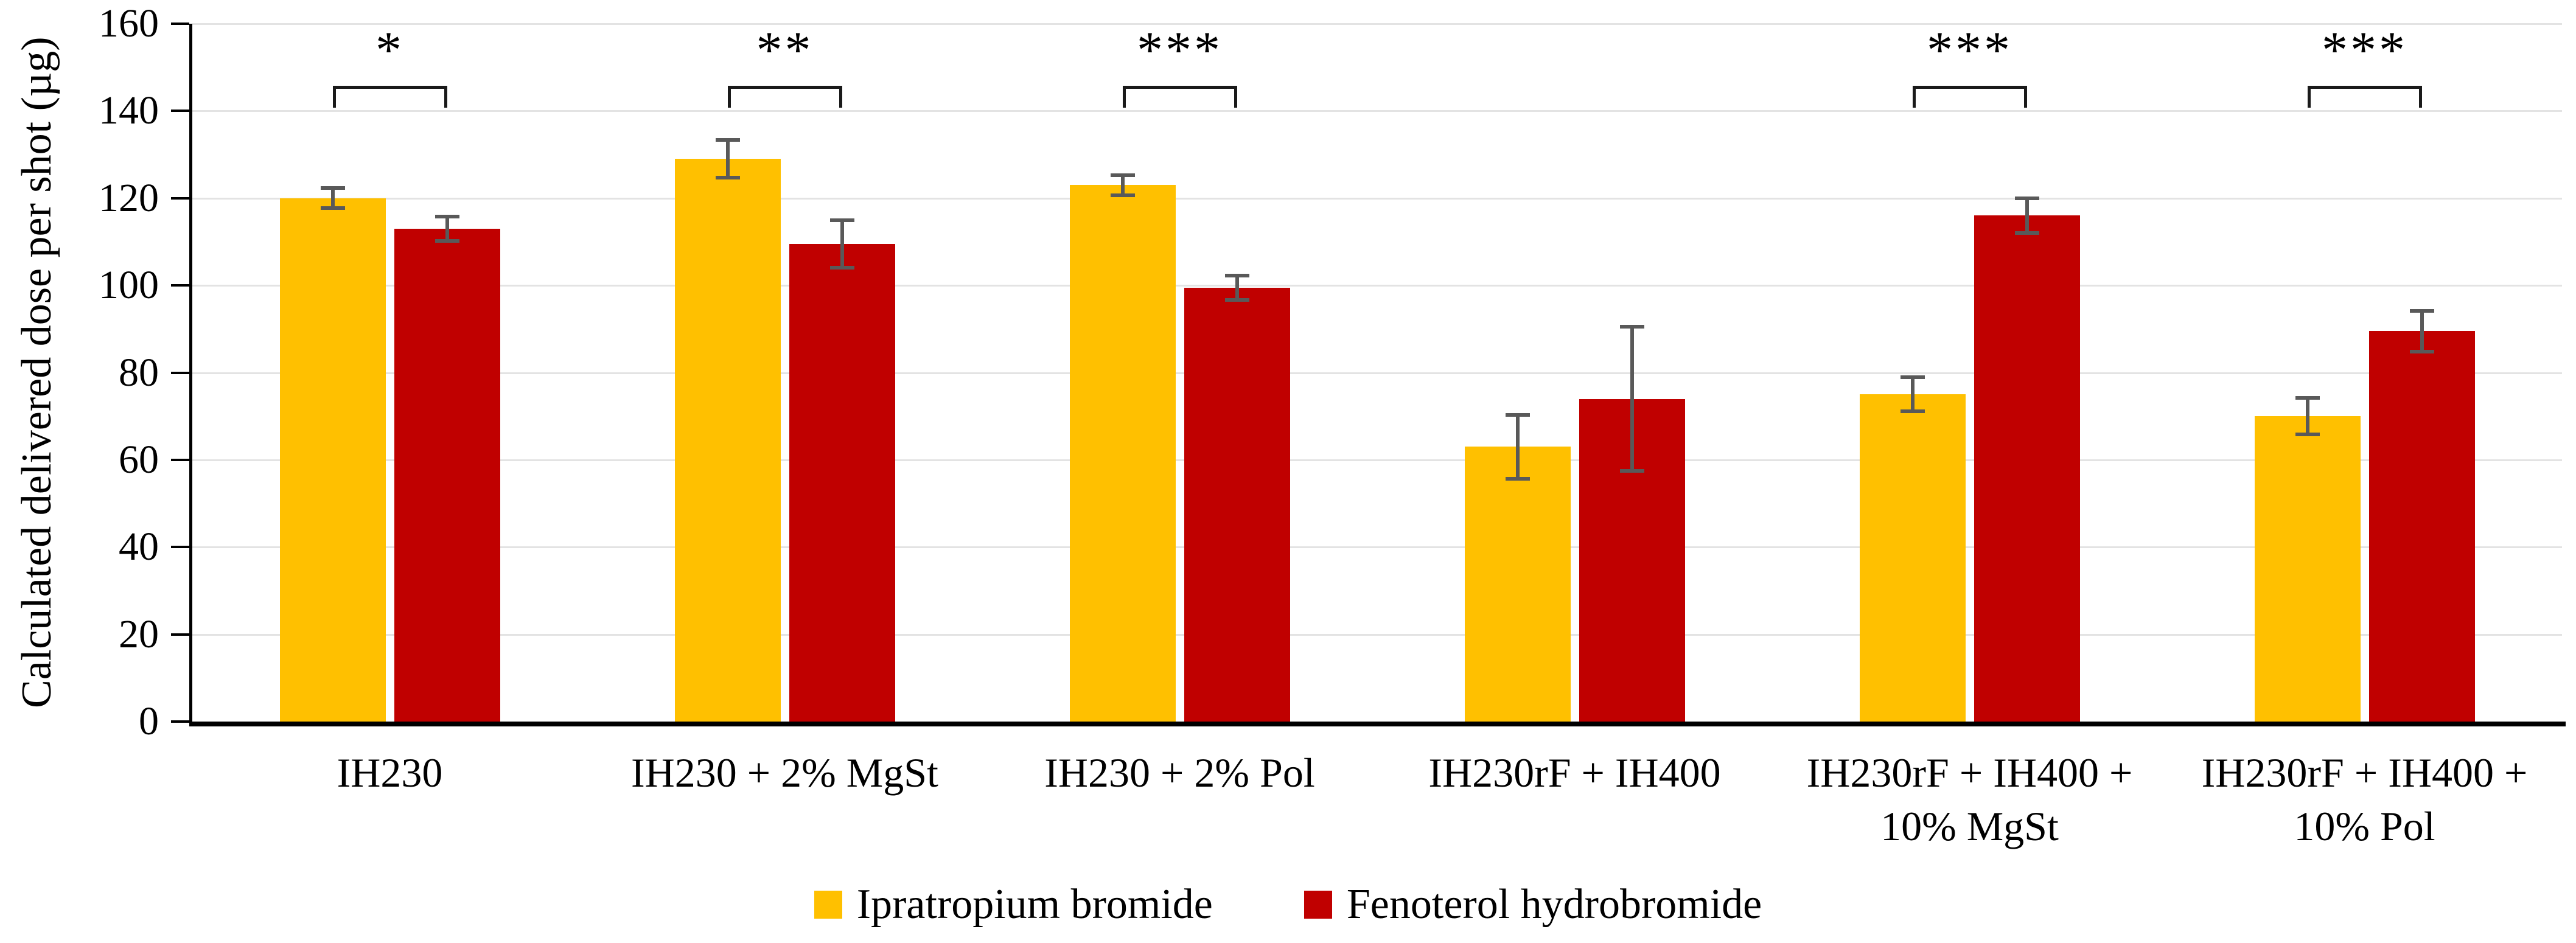 This screenshot has height=943, width=2576. What do you see at coordinates (1034, 905) in the screenshot?
I see `legend-label-ipratropium-bromide: Ipratropium bromide` at bounding box center [1034, 905].